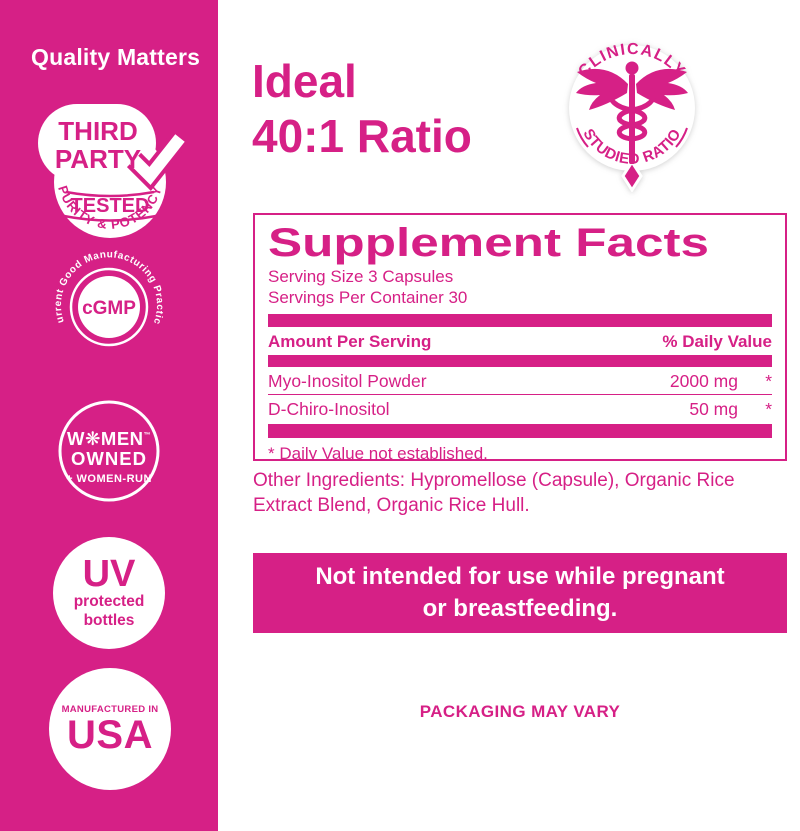 This screenshot has height=831, width=800. Describe the element at coordinates (520, 711) in the screenshot. I see `packaging-note: PACKAGING MAY VARY` at that location.